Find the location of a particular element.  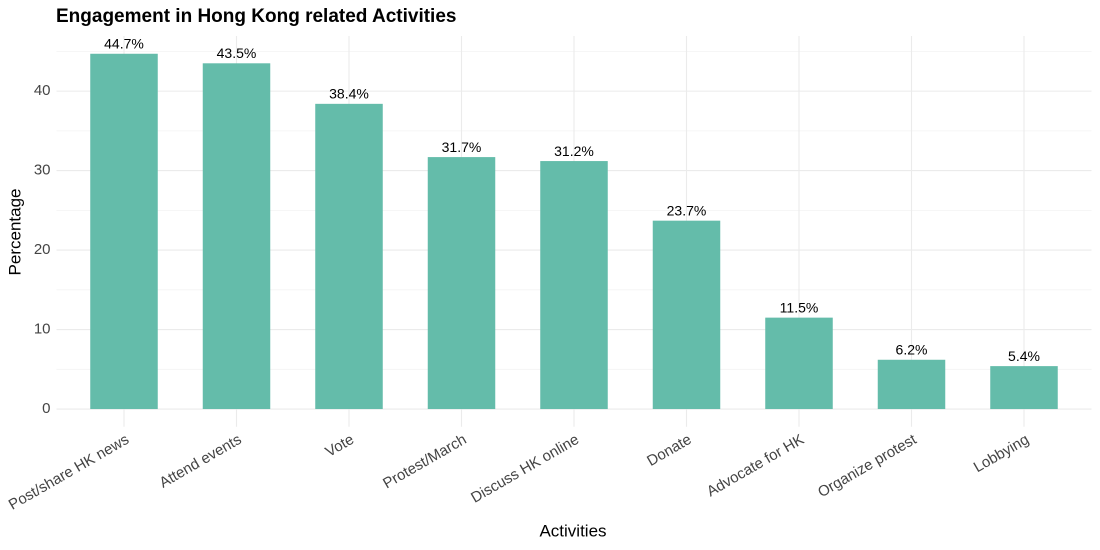

value-label: 23.7% is located at coordinates (687, 210).